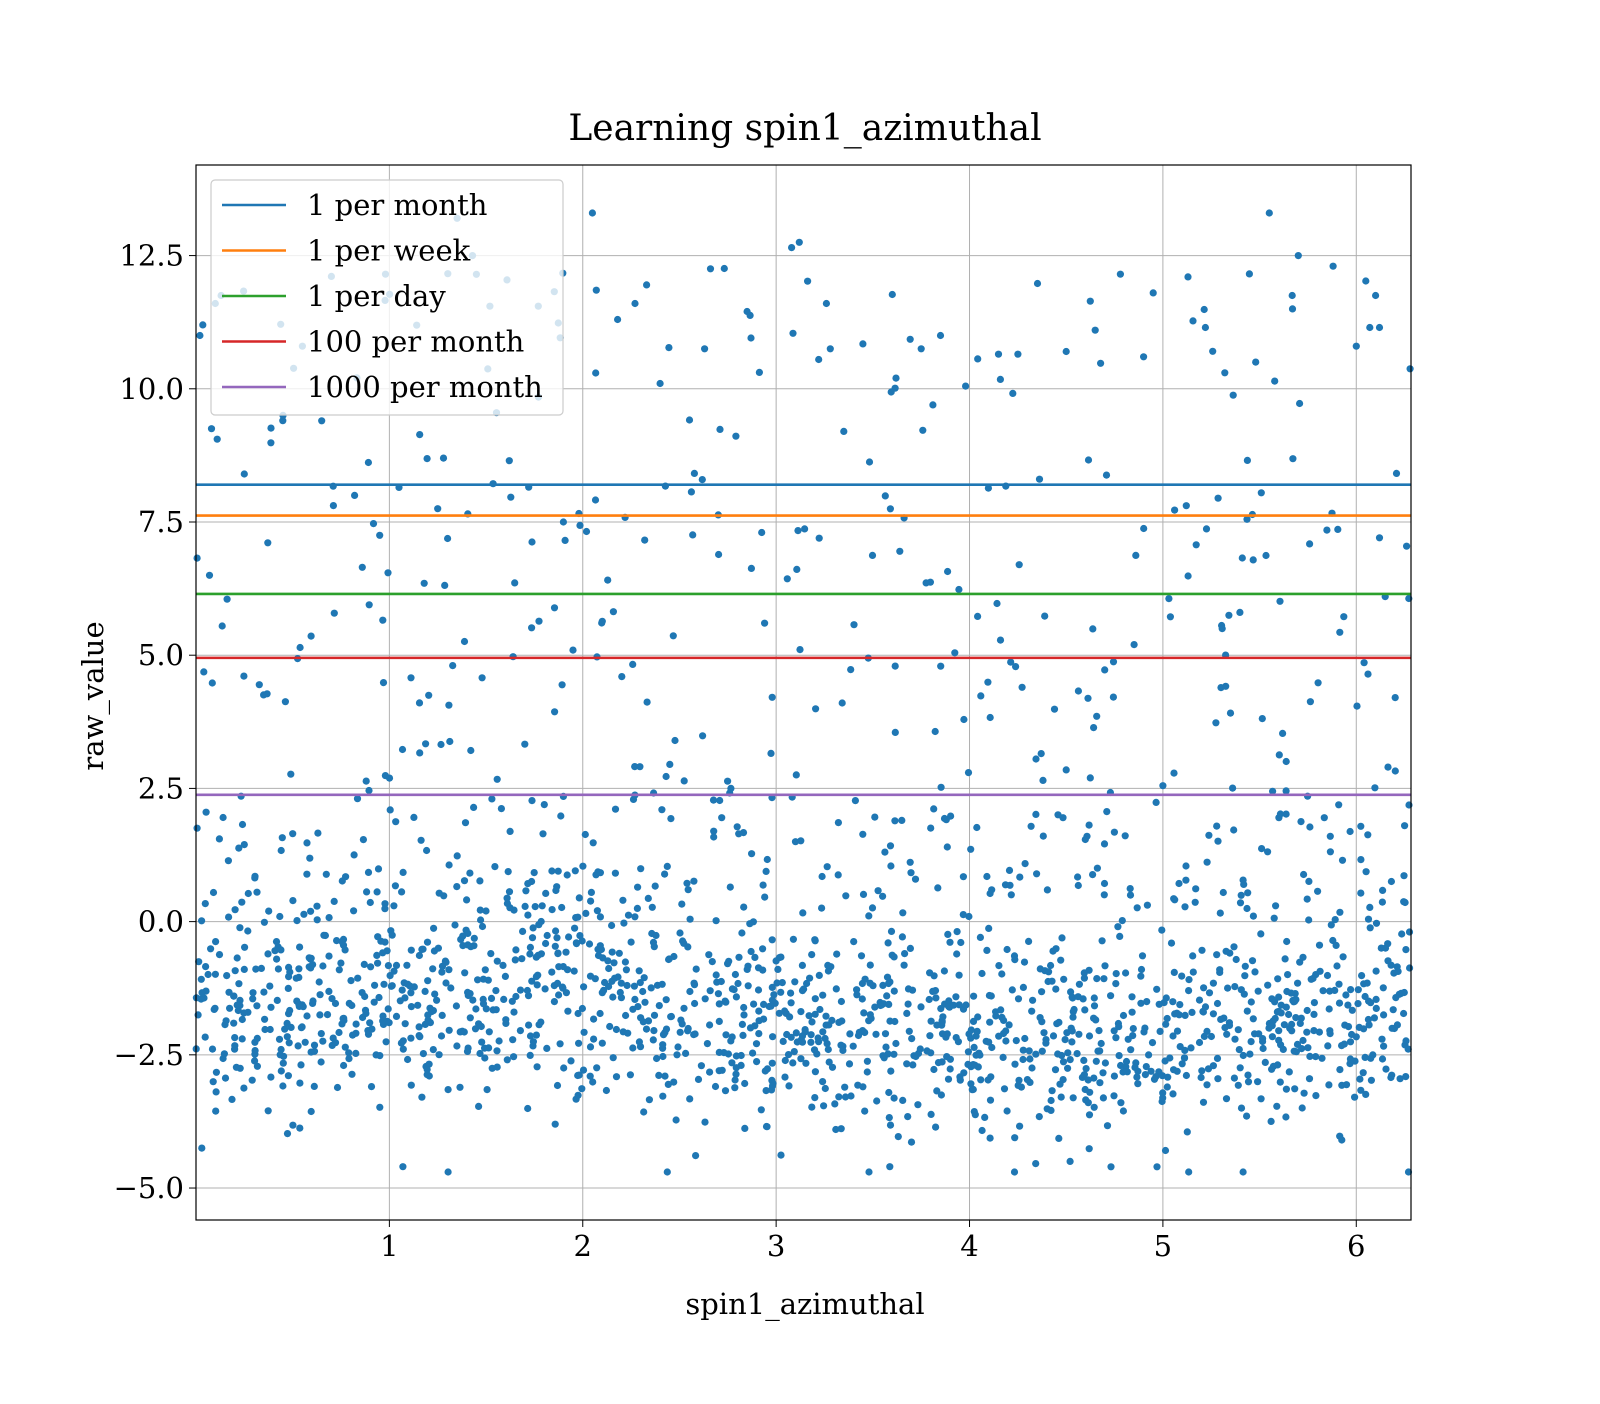  Describe the element at coordinates (389, 251) in the screenshot. I see `legend-label: 1 per week` at that location.